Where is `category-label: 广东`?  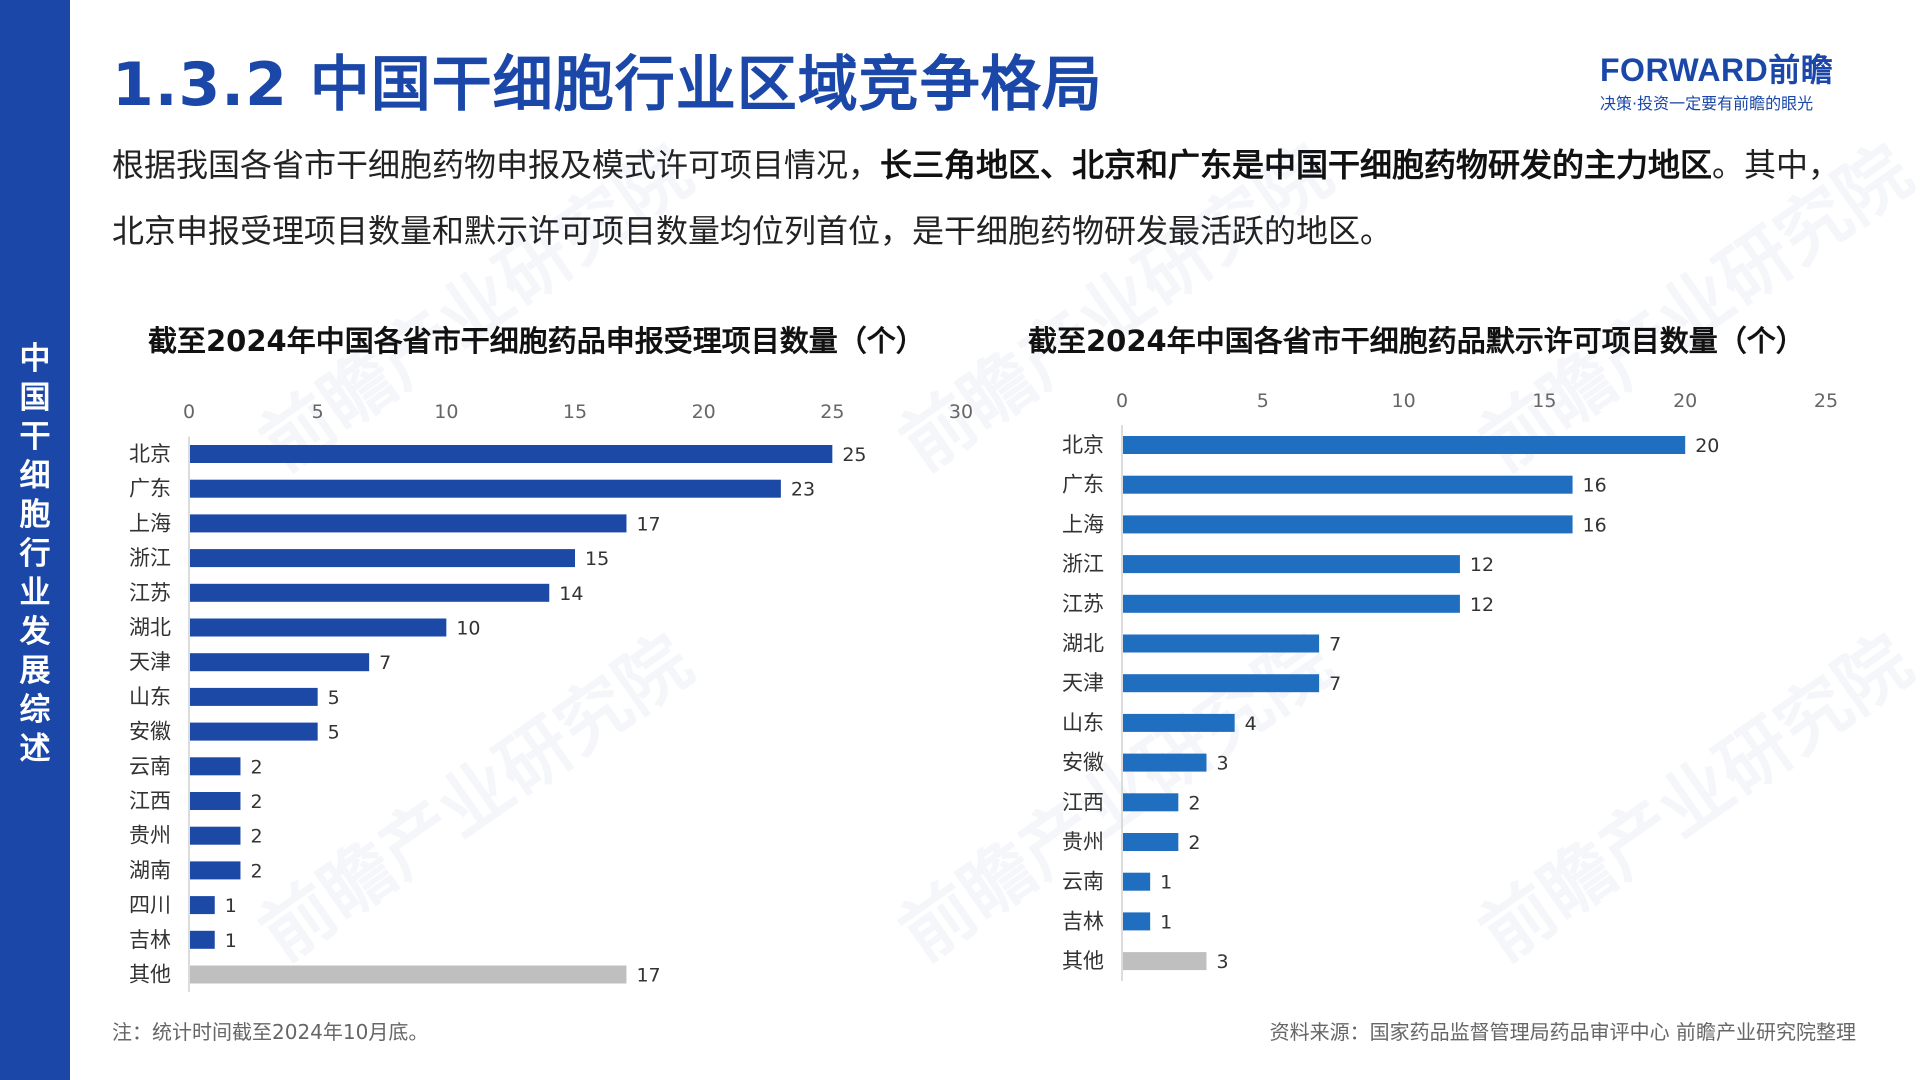 category-label: 广东 is located at coordinates (150, 489).